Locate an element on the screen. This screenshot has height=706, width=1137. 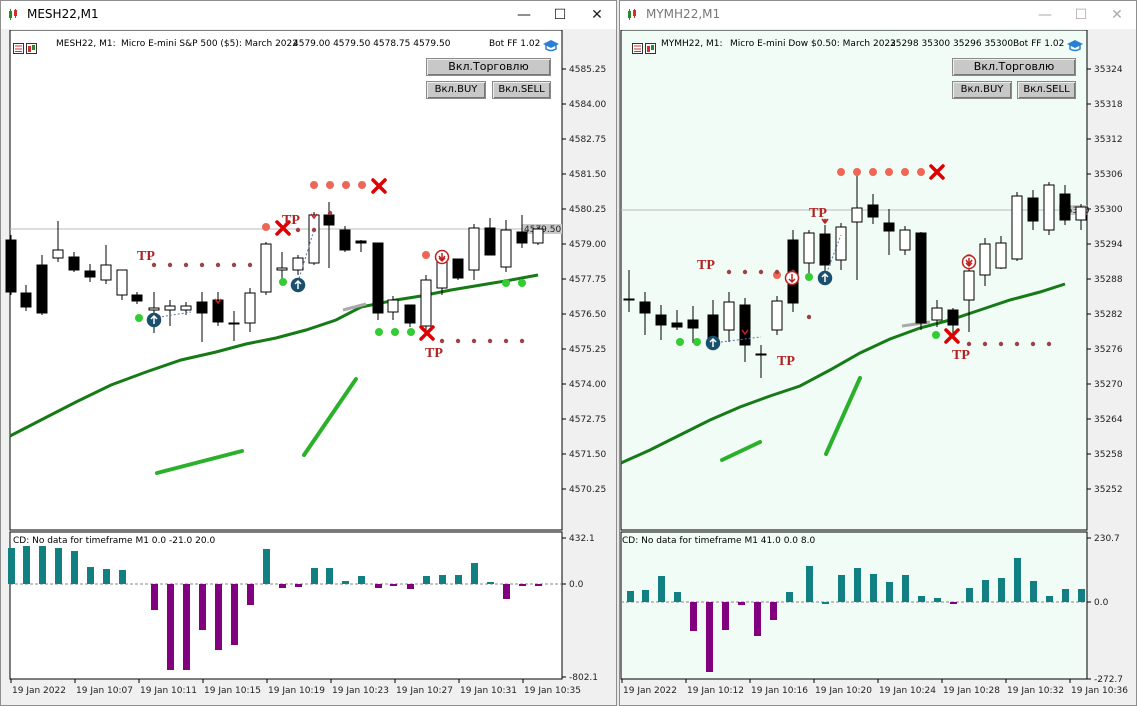
price-axis-label: 35264 is located at coordinates (1108, 420).